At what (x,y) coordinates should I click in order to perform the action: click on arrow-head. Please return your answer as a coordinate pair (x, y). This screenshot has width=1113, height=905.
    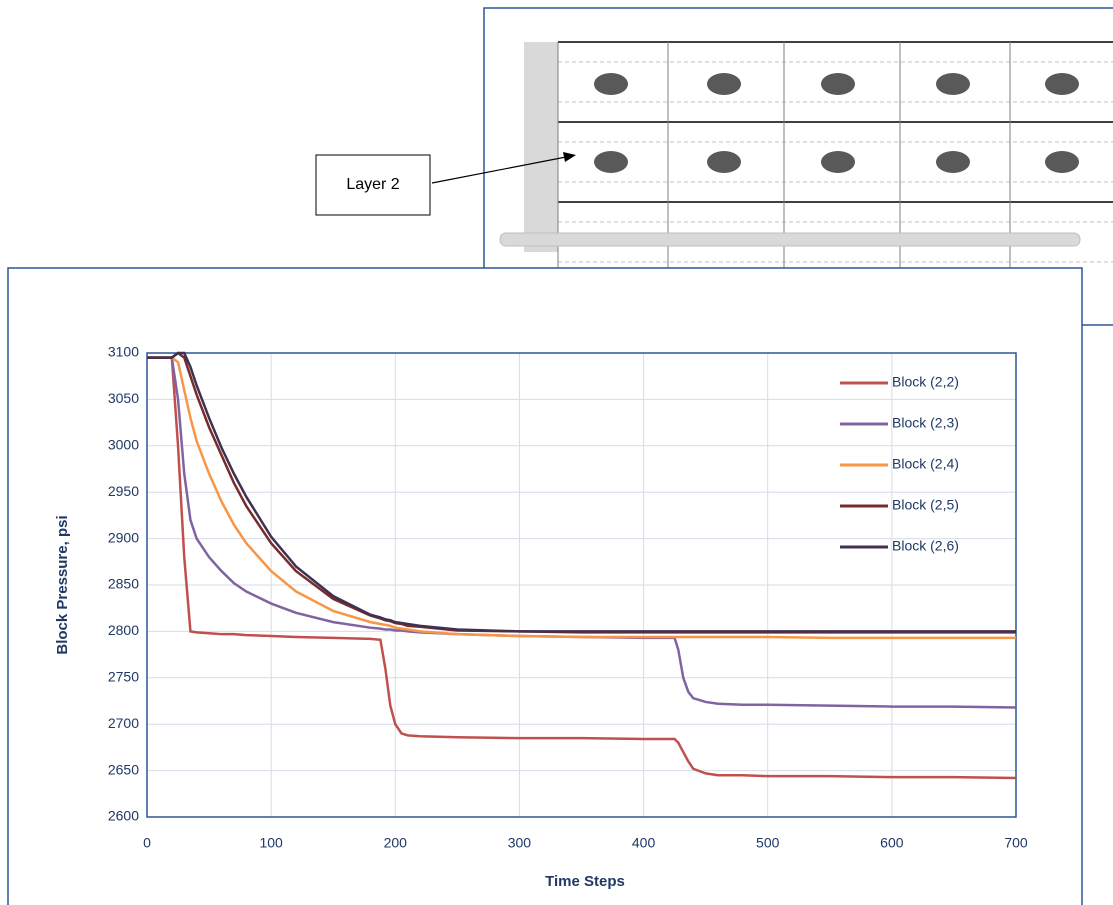
    Looking at the image, I should click on (569, 157).